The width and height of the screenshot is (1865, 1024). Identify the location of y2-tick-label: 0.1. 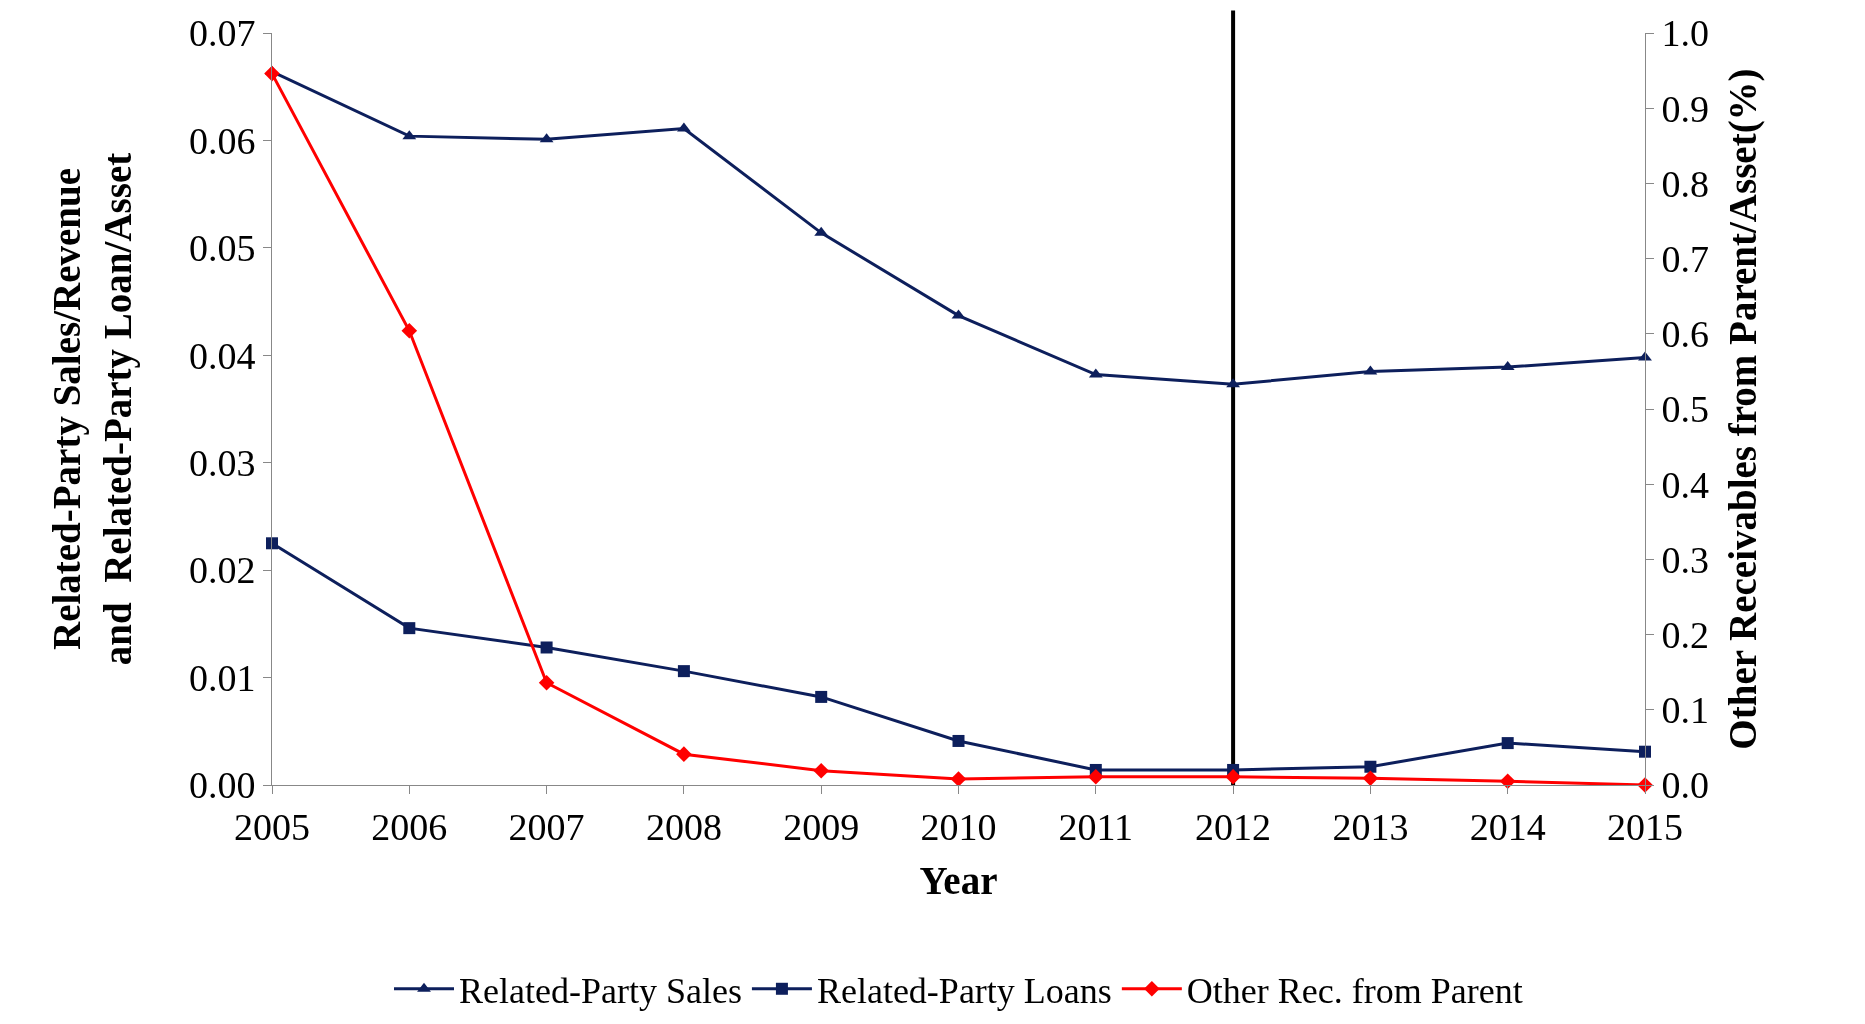
(1685, 710).